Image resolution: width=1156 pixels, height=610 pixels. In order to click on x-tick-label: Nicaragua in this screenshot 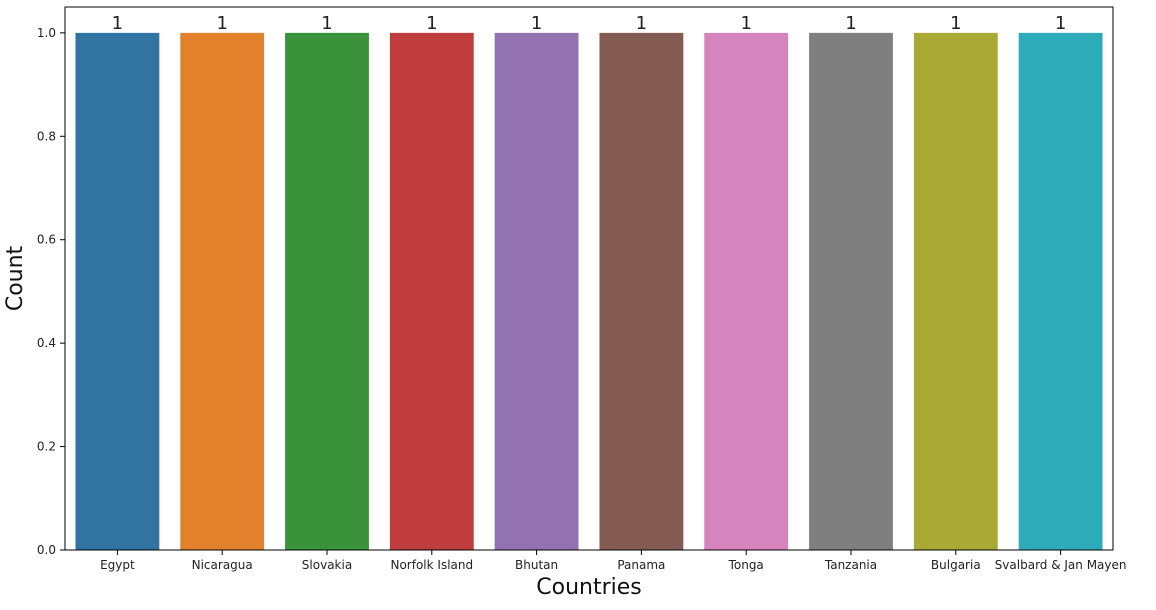, I will do `click(222, 565)`.